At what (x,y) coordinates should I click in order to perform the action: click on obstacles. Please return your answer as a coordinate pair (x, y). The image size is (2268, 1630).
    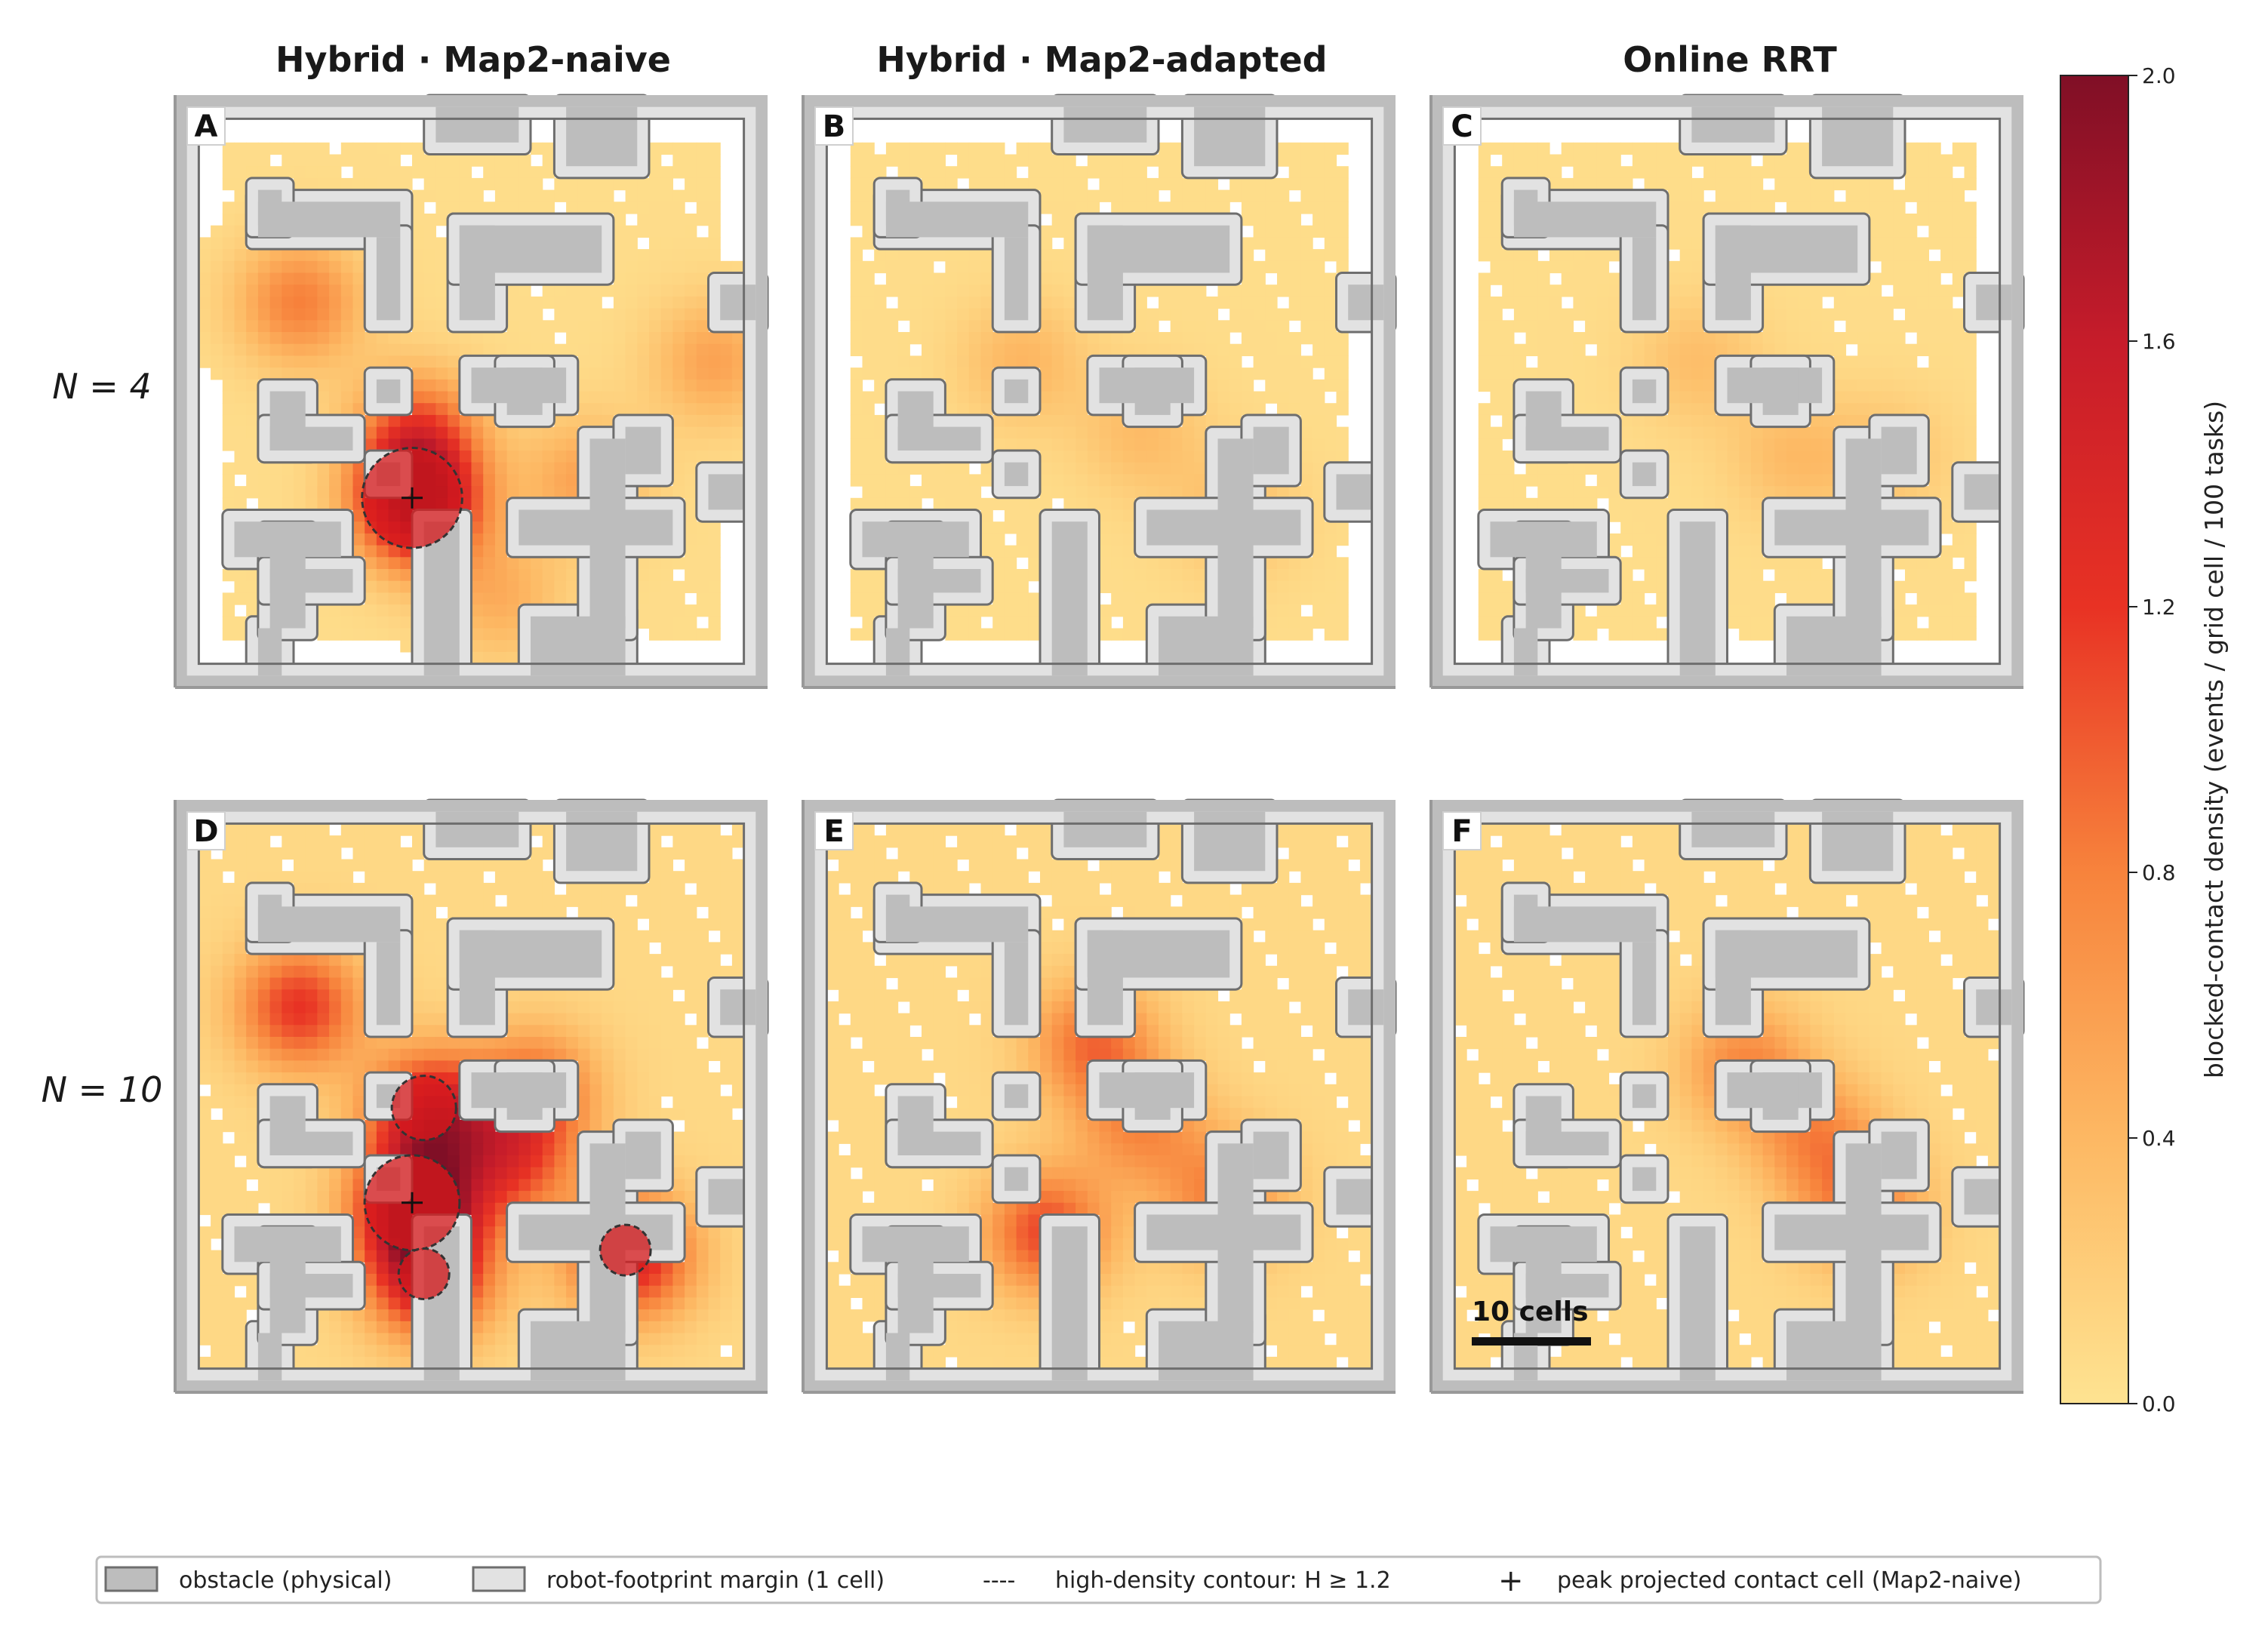
    Looking at the image, I should click on (1727, 391).